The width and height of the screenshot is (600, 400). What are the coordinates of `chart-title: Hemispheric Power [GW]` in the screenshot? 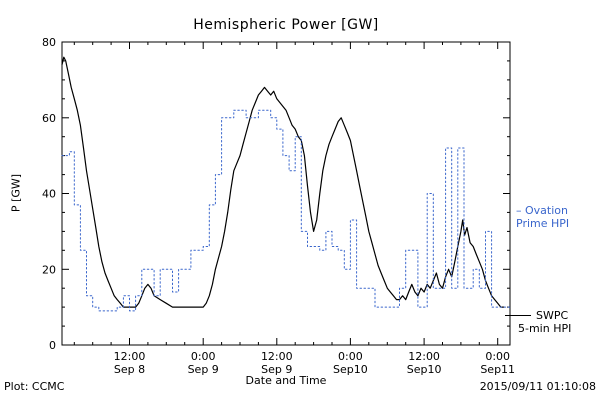 It's located at (286, 25).